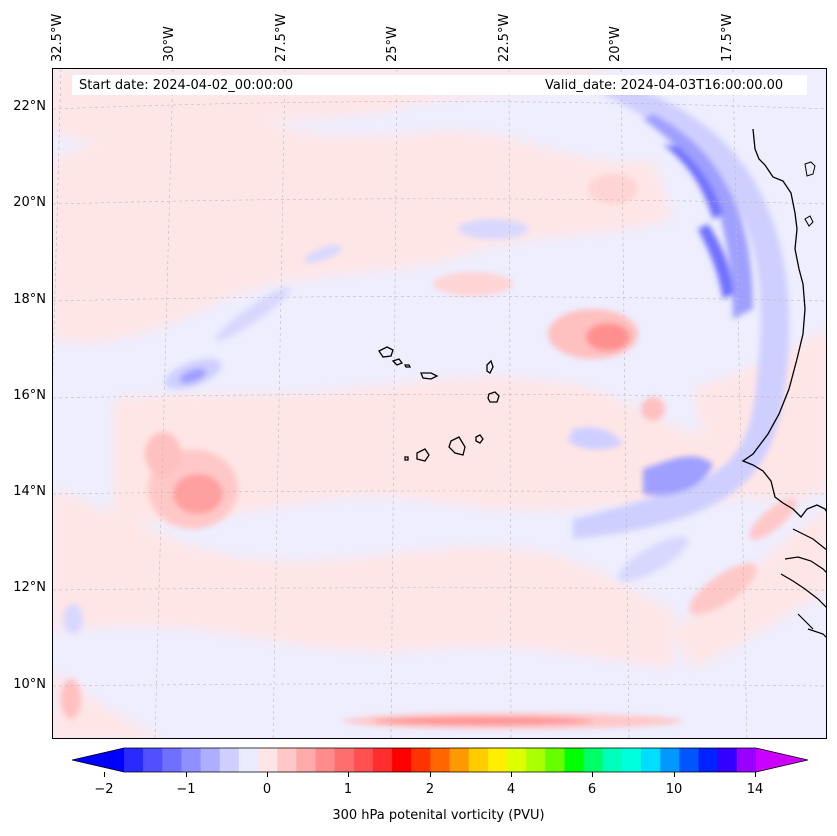 This screenshot has height=836, width=837. I want to click on colorbar-tick-label: 2, so click(430, 789).